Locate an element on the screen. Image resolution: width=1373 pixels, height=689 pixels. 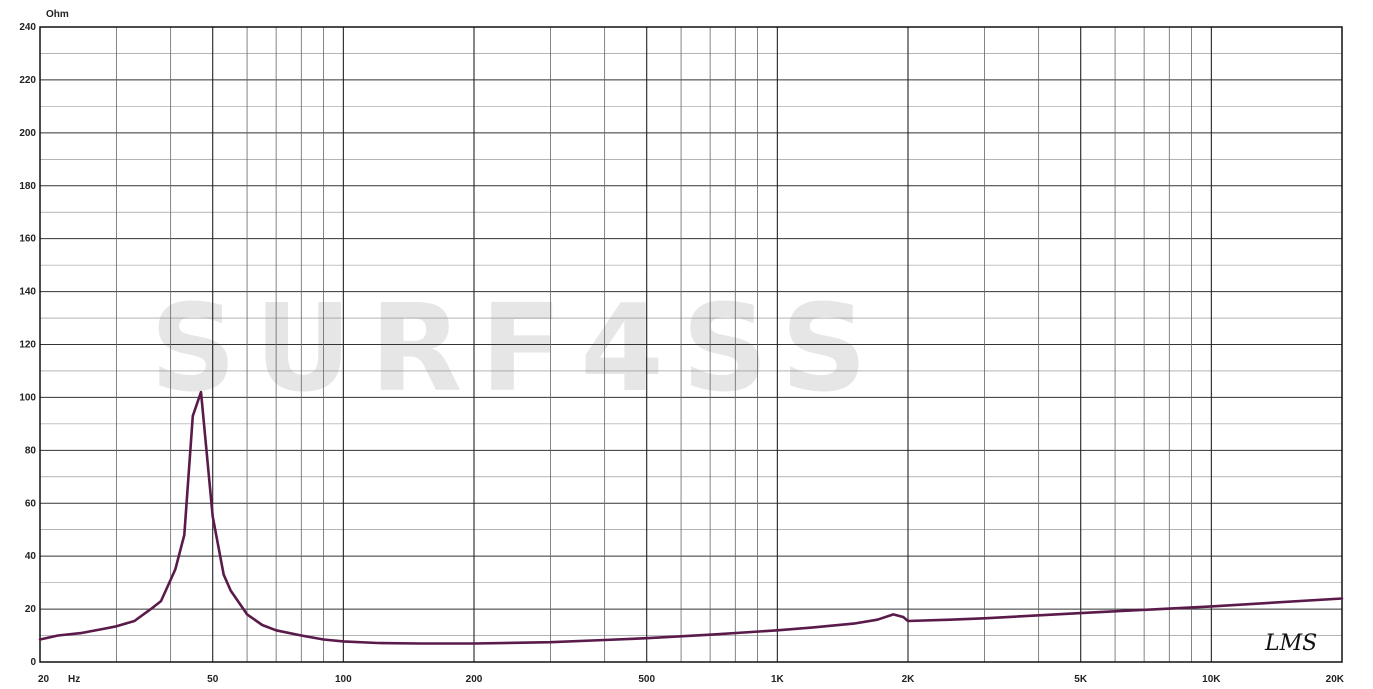
x-tick-label: 50 is located at coordinates (213, 679).